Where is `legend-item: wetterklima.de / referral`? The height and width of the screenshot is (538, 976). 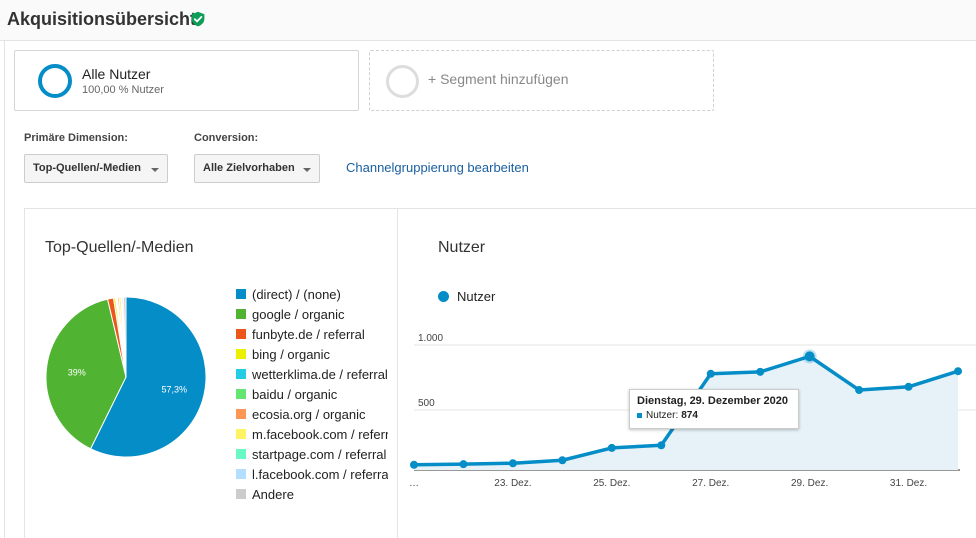
legend-item: wetterklima.de / referral is located at coordinates (312, 374).